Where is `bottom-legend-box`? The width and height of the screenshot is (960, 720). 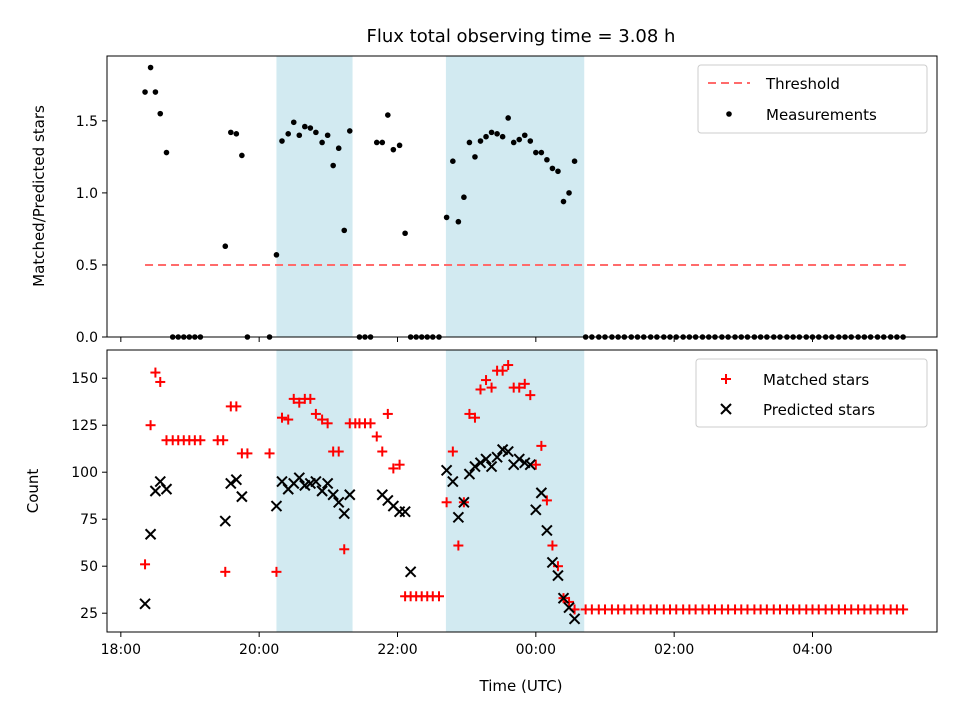
bottom-legend-box is located at coordinates (811, 393).